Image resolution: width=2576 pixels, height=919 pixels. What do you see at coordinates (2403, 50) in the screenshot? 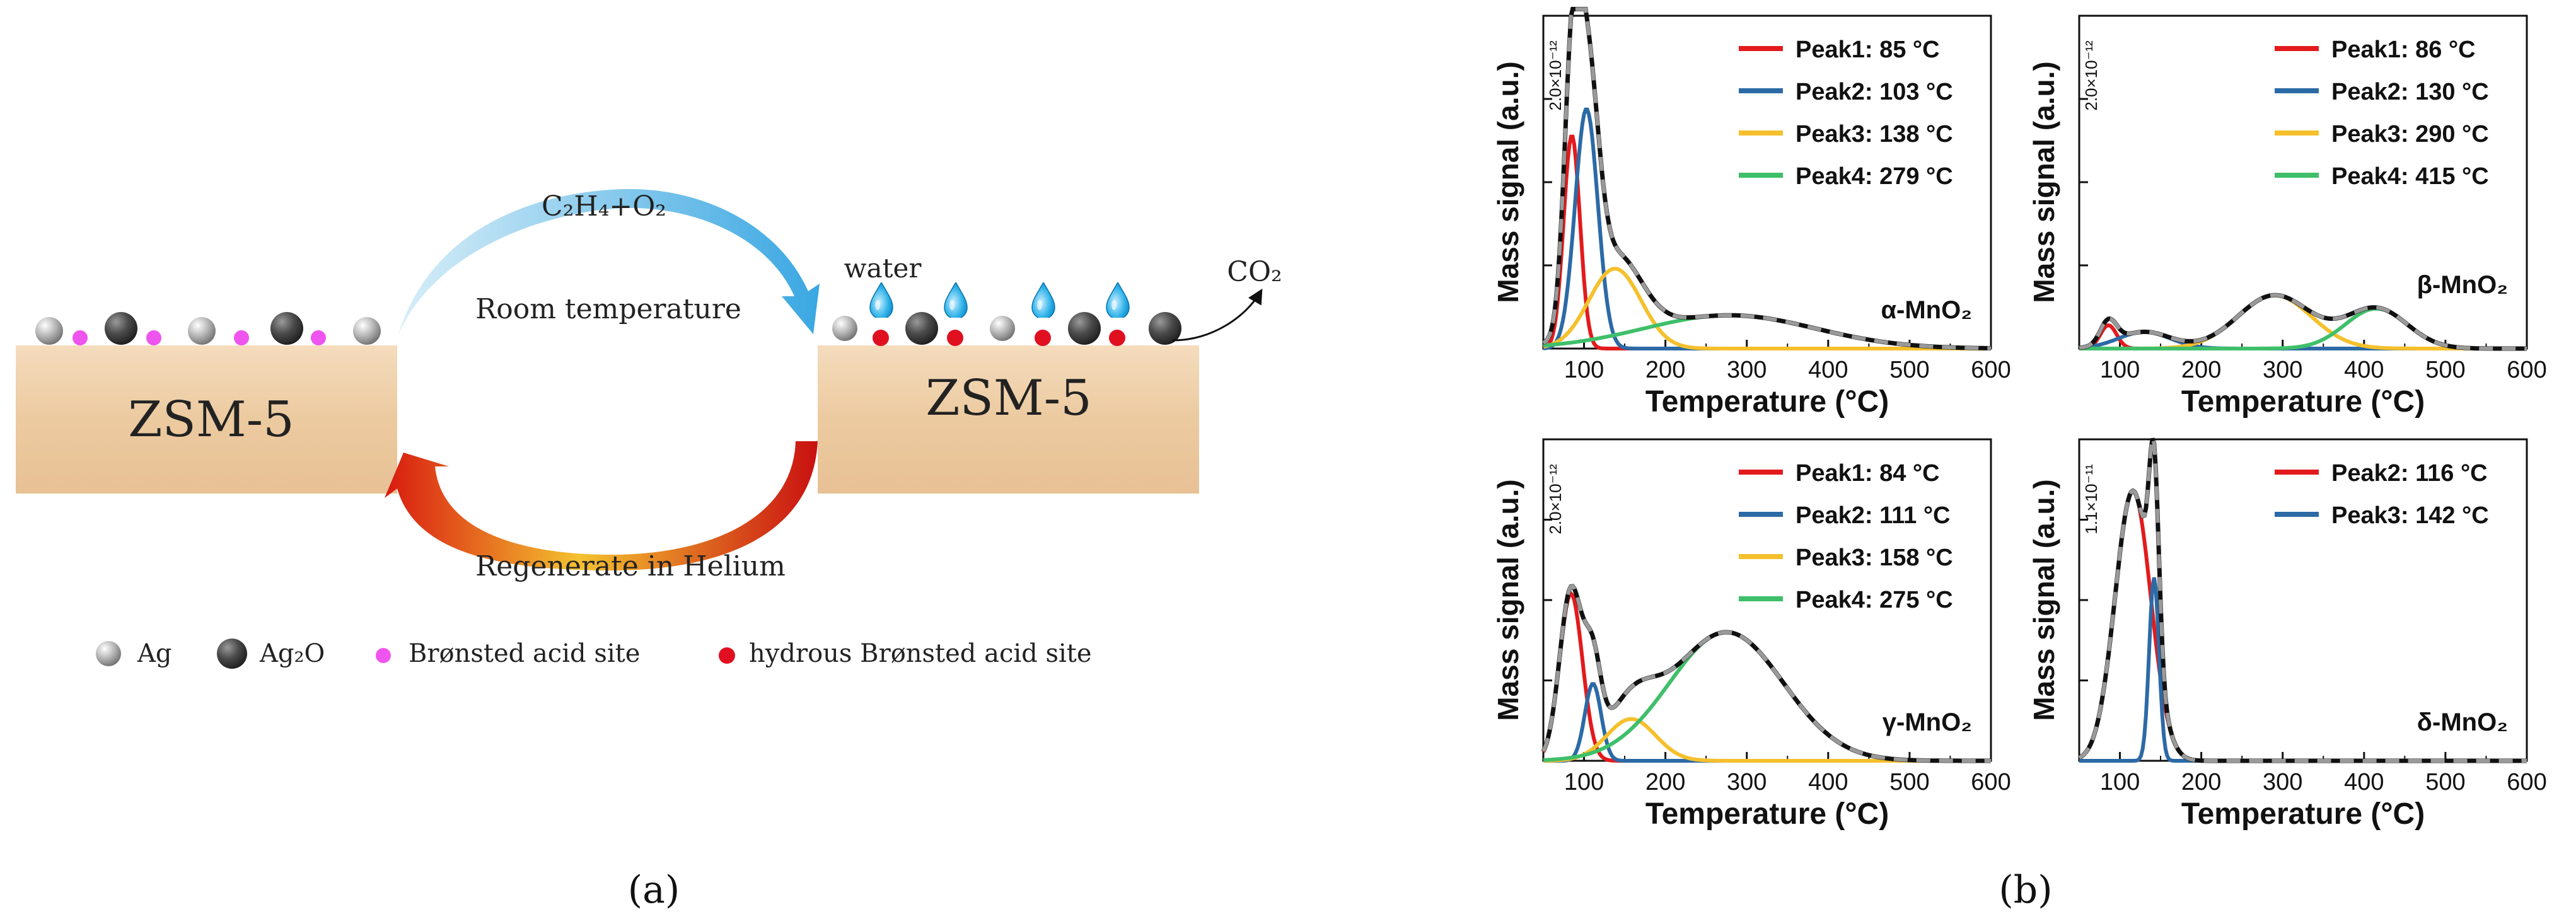
I see `legend-label: Peak1: 86 °C` at bounding box center [2403, 50].